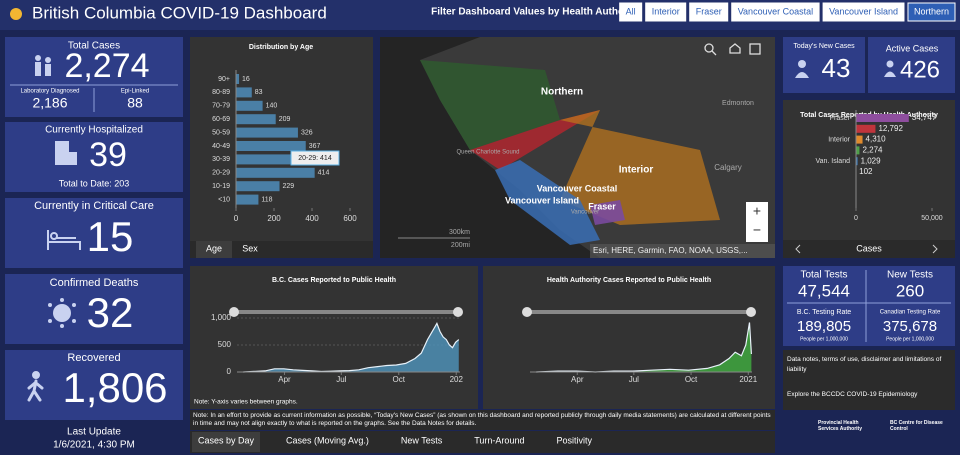 The image size is (960, 455). I want to click on card-label: Active Cases, so click(912, 48).